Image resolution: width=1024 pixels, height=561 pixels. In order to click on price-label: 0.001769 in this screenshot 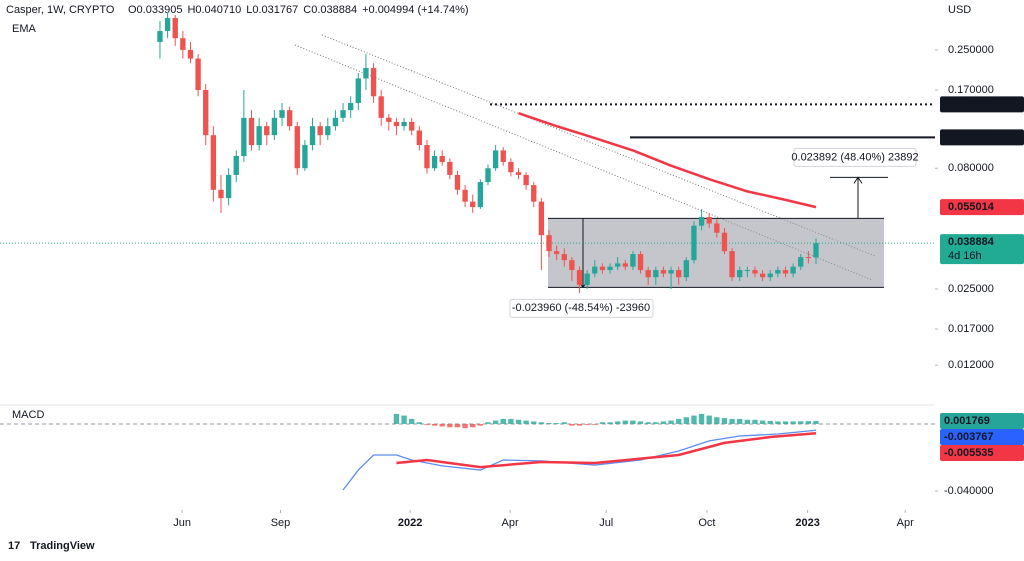, I will do `click(967, 421)`.